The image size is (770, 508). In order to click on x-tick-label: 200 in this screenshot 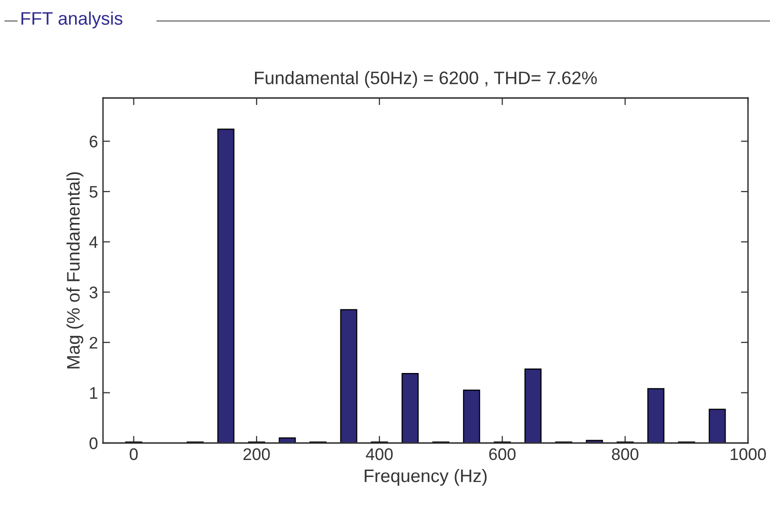, I will do `click(257, 454)`.